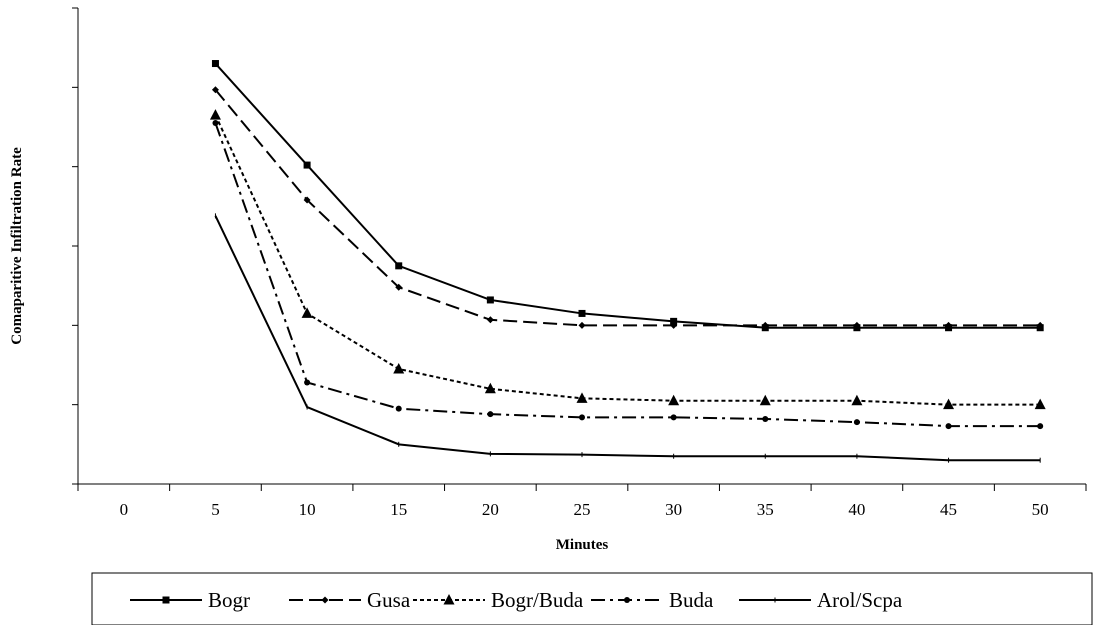 The height and width of the screenshot is (625, 1102). What do you see at coordinates (307, 509) in the screenshot?
I see `x-tick-label: 10` at bounding box center [307, 509].